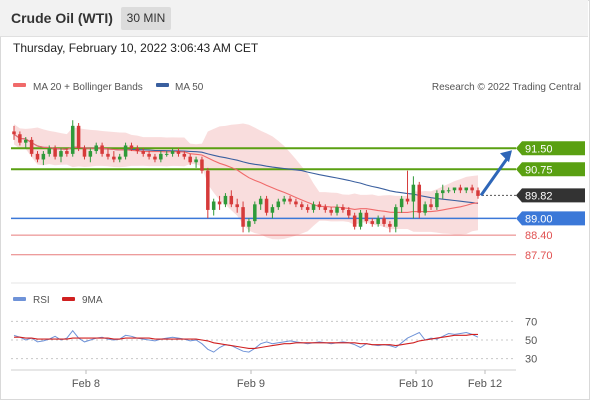 The image size is (590, 400). What do you see at coordinates (88, 87) in the screenshot?
I see `ma20-legend-label: MA 20 + Bollinger Bands` at bounding box center [88, 87].